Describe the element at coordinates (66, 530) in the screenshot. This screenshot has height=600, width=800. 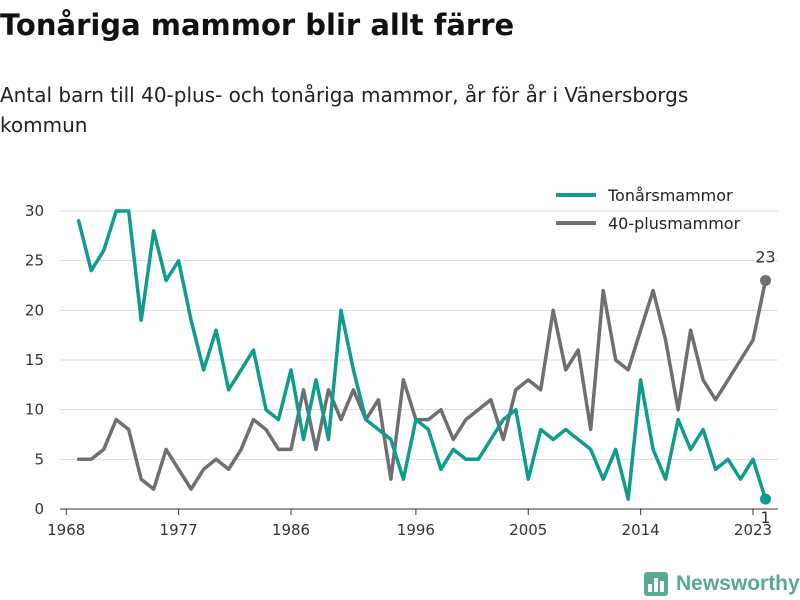
I see `x-tick-label-1968: 1968` at that location.